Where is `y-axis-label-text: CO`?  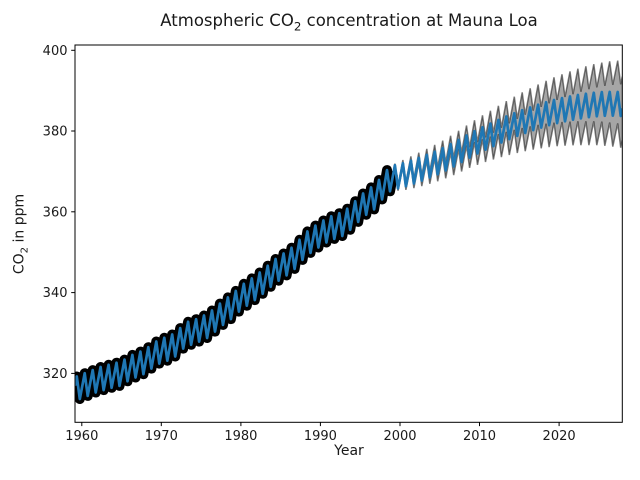
y-axis-label-text: CO is located at coordinates (19, 264).